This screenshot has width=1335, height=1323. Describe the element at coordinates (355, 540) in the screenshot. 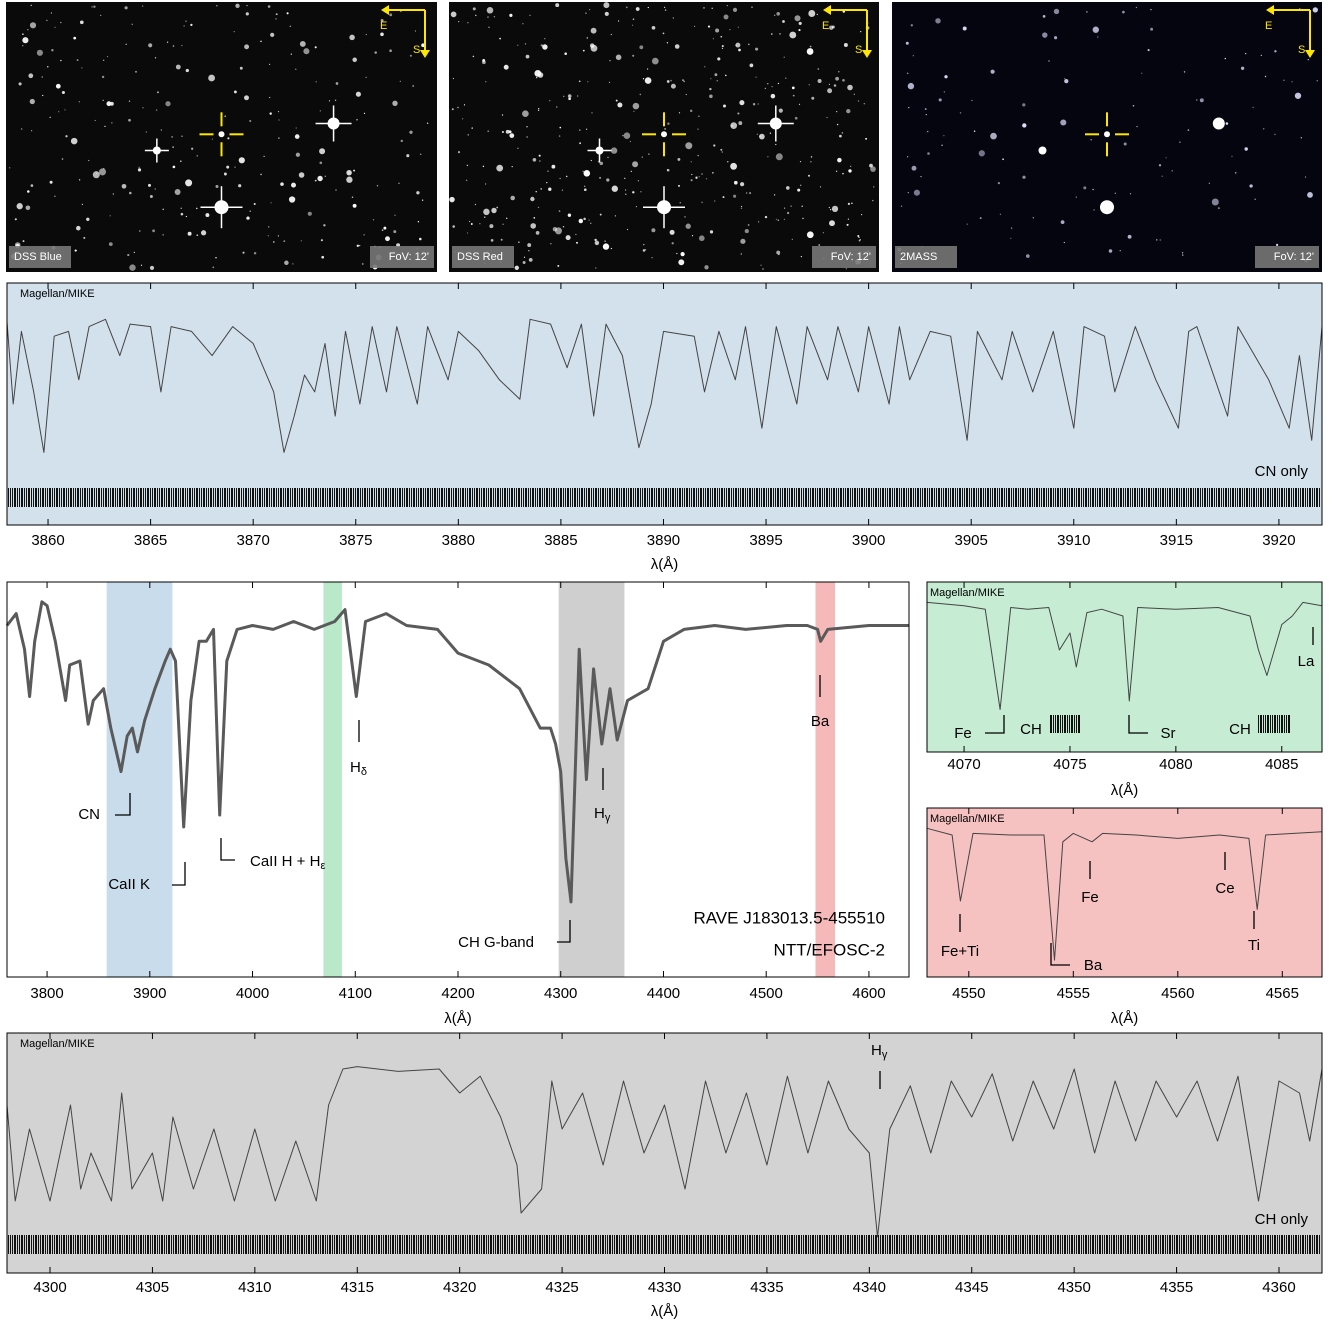

I see `x-tick-label: 3875` at that location.